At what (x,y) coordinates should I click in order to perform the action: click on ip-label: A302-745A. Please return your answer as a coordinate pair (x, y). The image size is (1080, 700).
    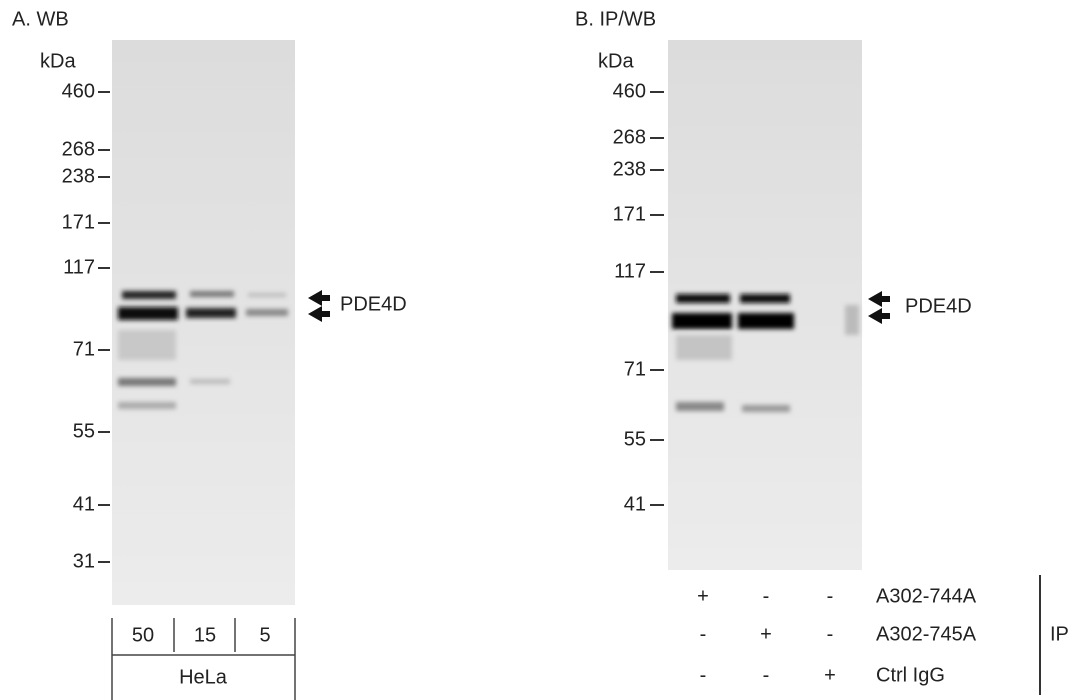
    Looking at the image, I should click on (926, 634).